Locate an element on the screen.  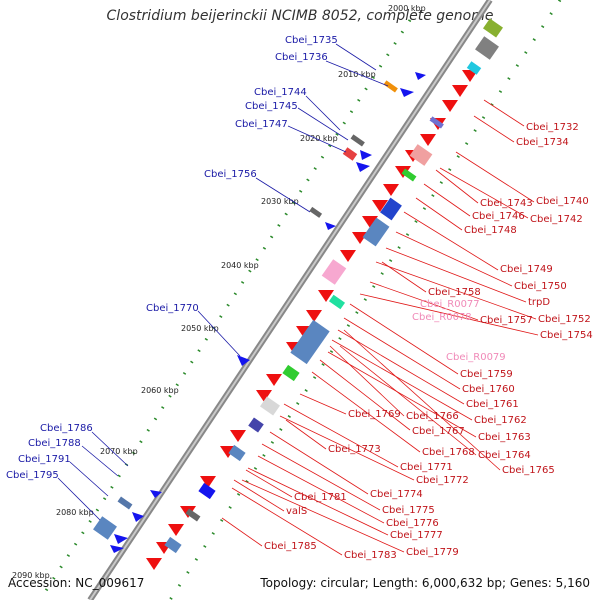
tick-label: 2060 kbp is located at coordinates (160, 390).